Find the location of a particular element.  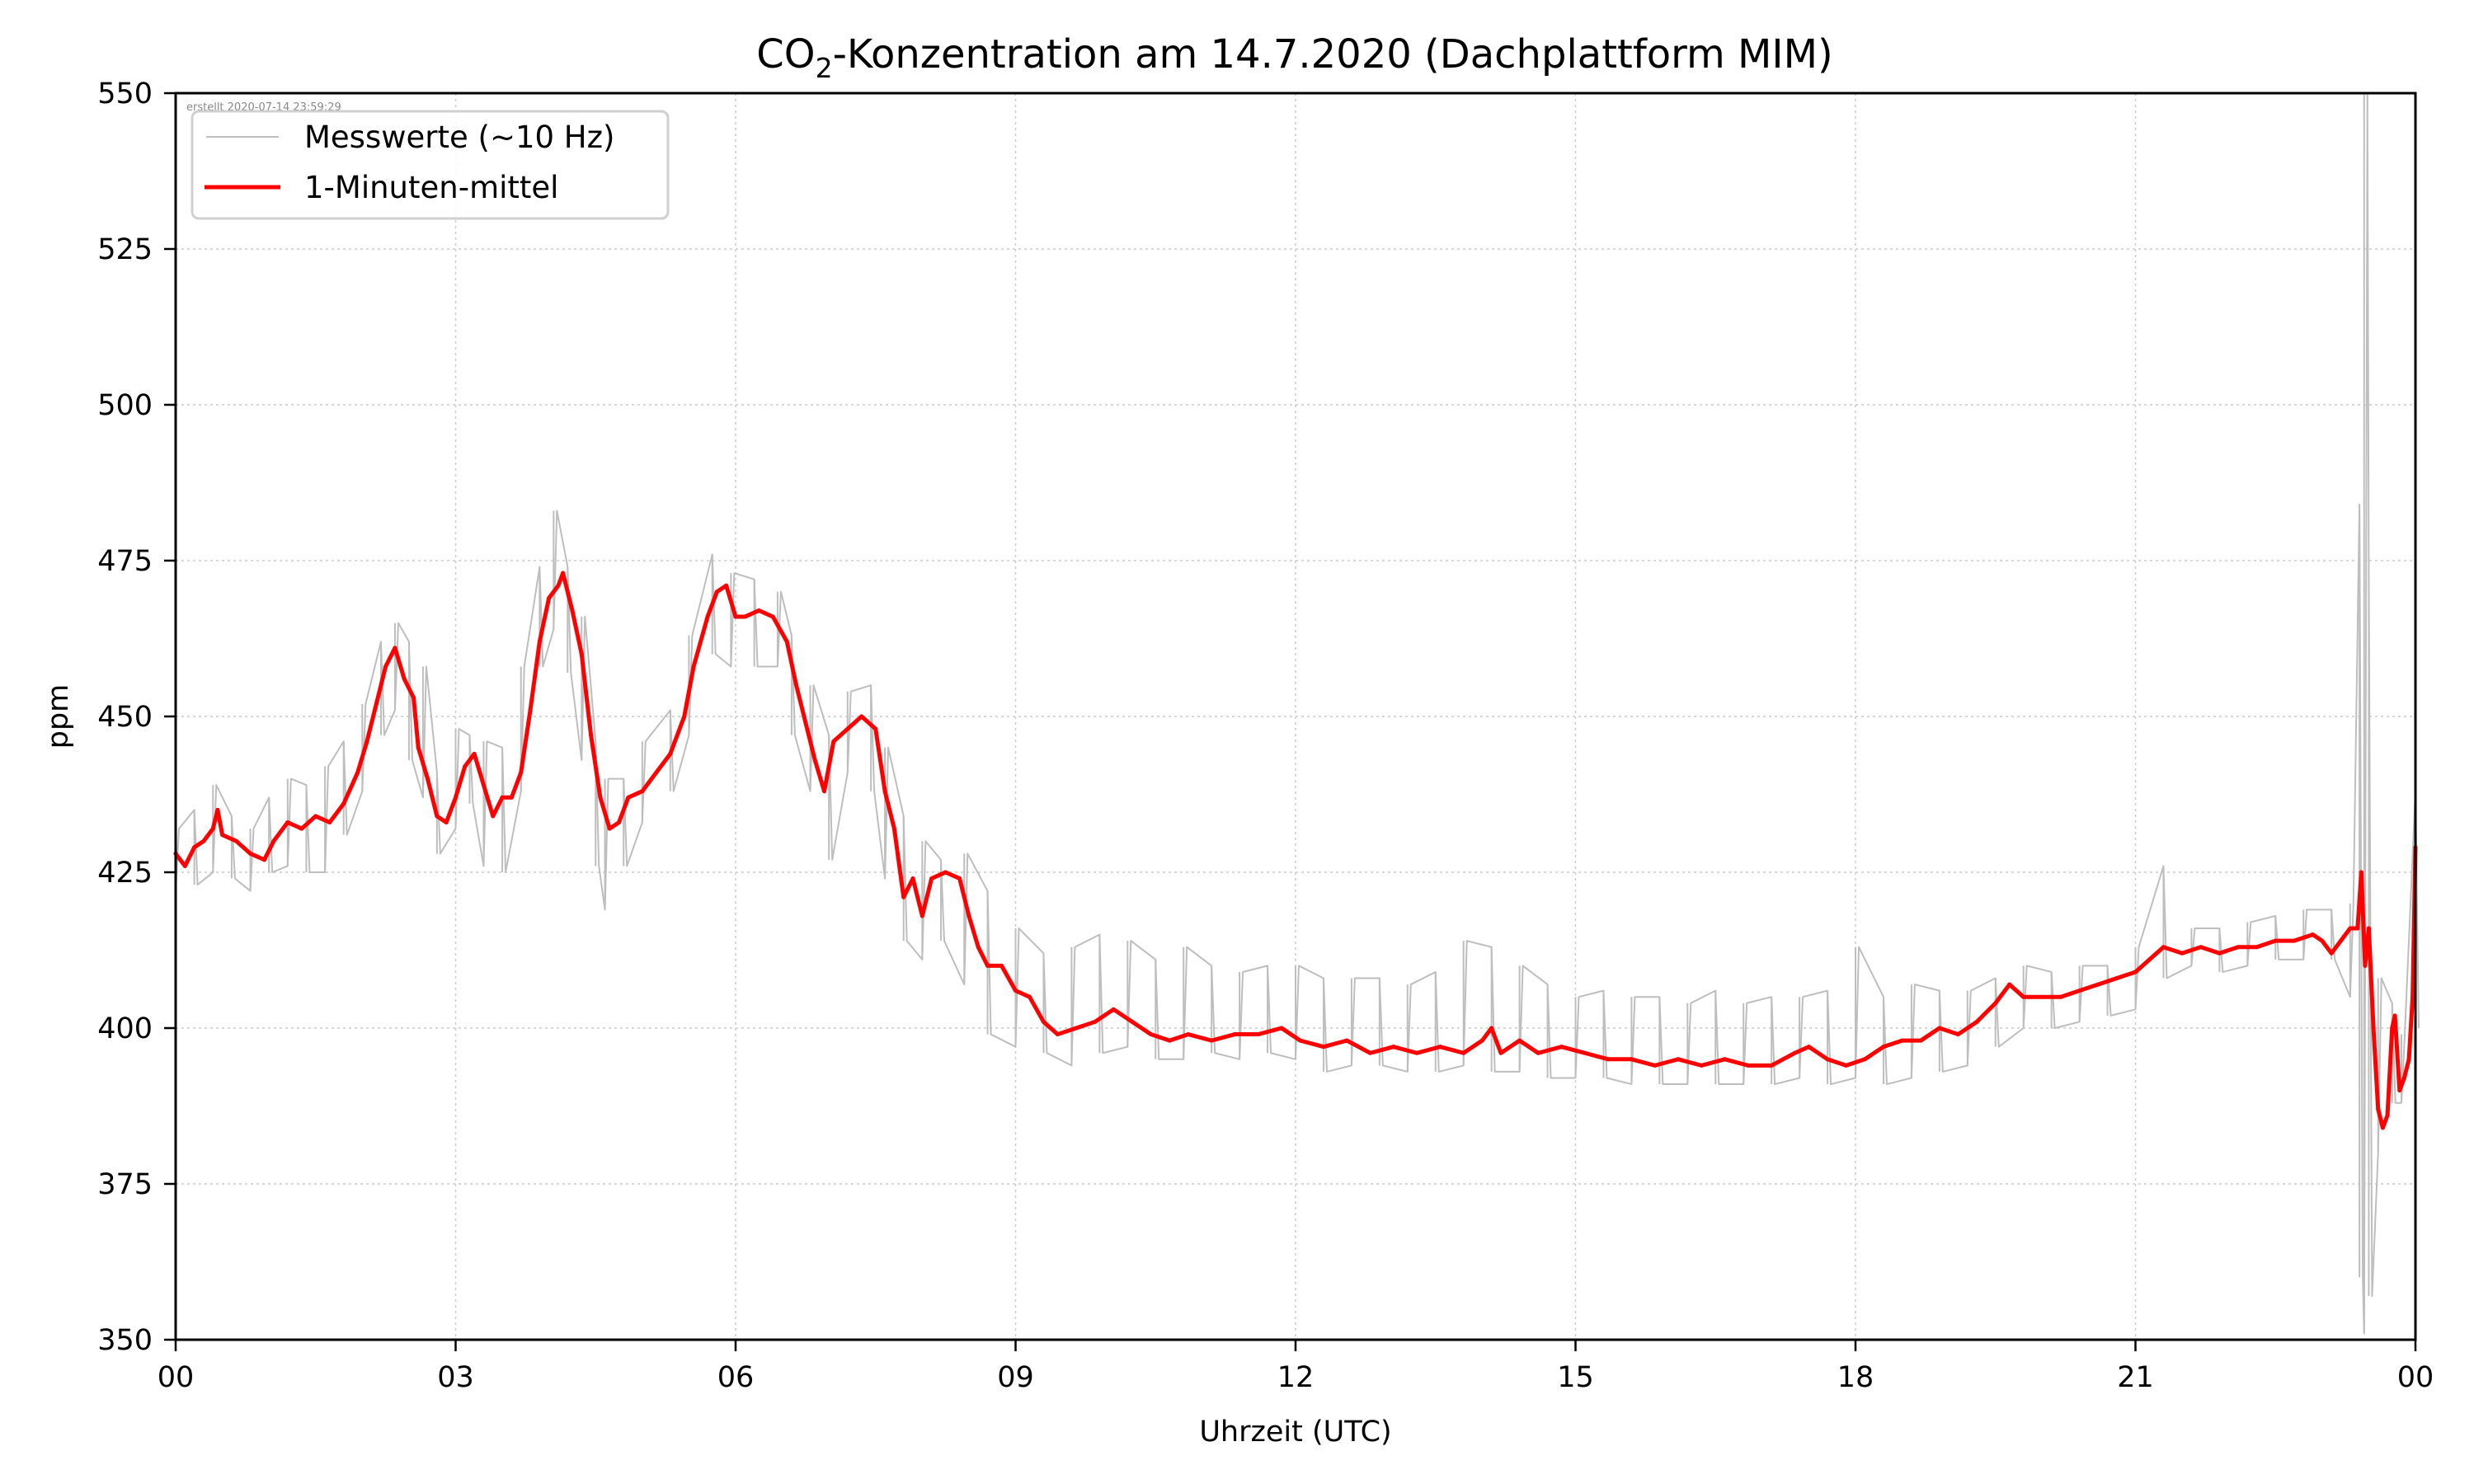

y-axis: 350 375 400 425 450 475 500 525 550 is located at coordinates (136, 717).